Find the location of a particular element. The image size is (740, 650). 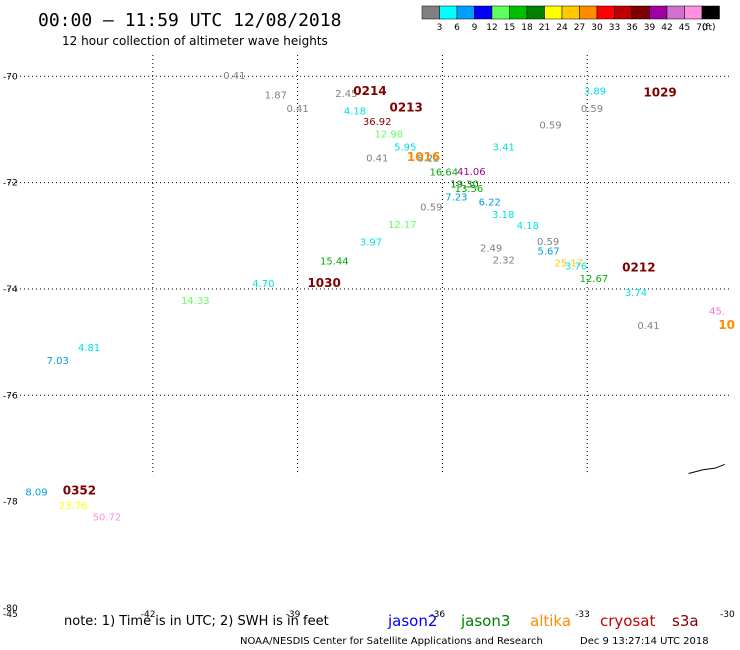

wave-height-label: 5.95 is located at coordinates (405, 148).